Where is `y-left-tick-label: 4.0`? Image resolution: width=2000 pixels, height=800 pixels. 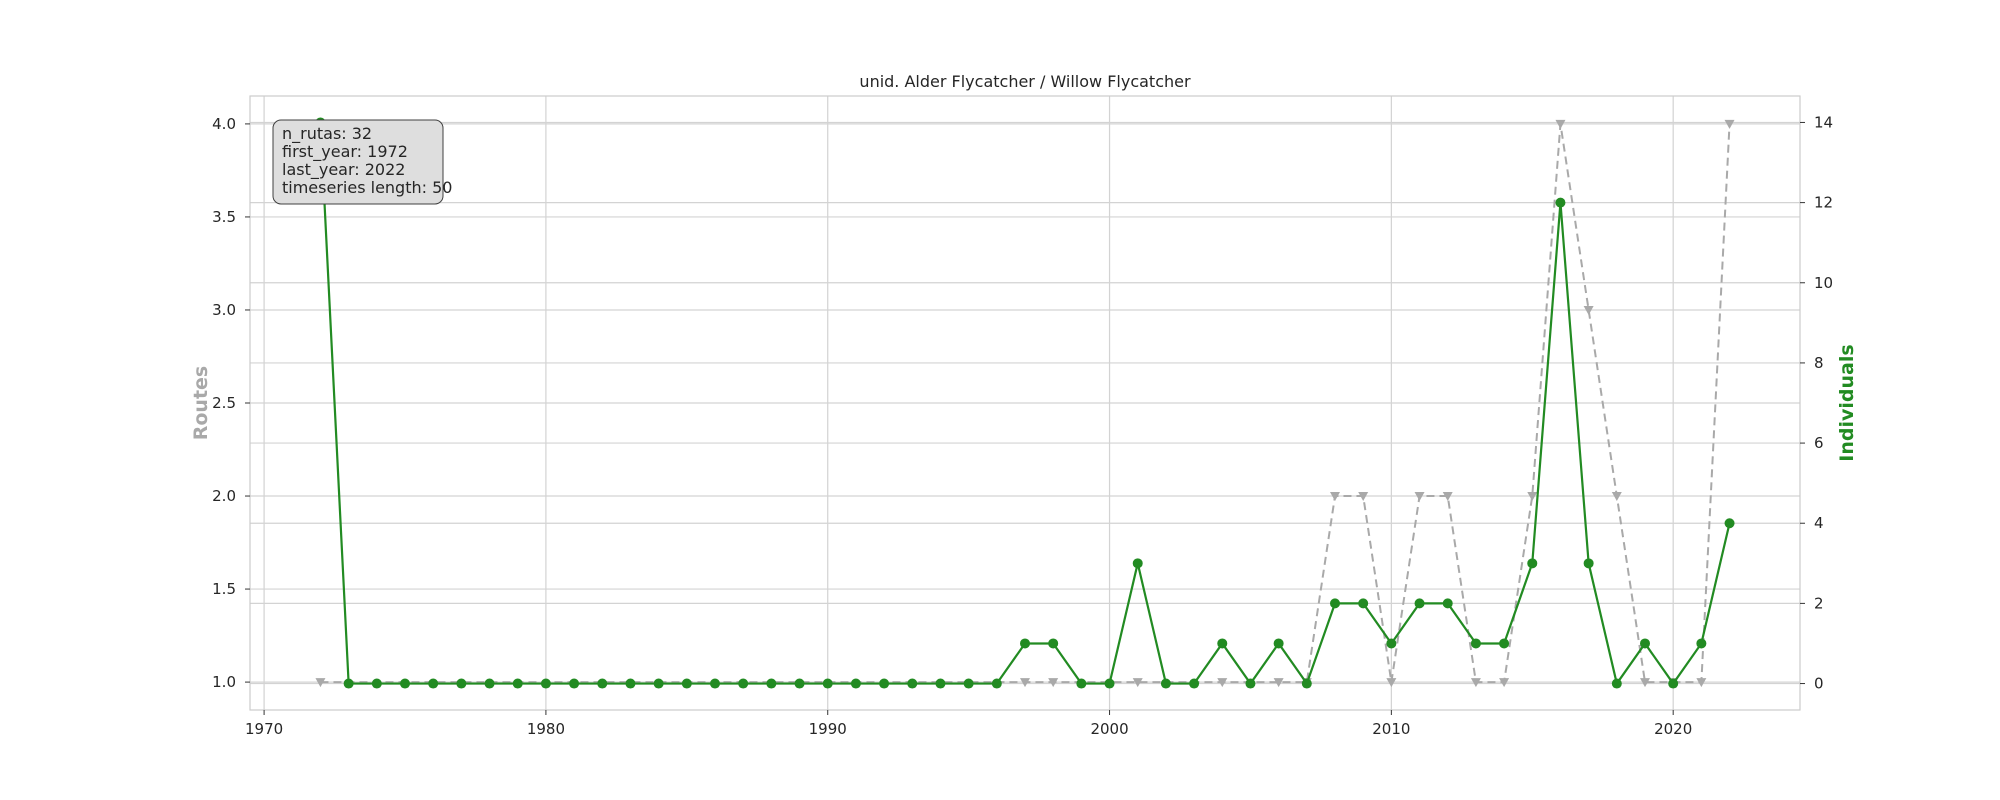
y-left-tick-label: 4.0 is located at coordinates (224, 124).